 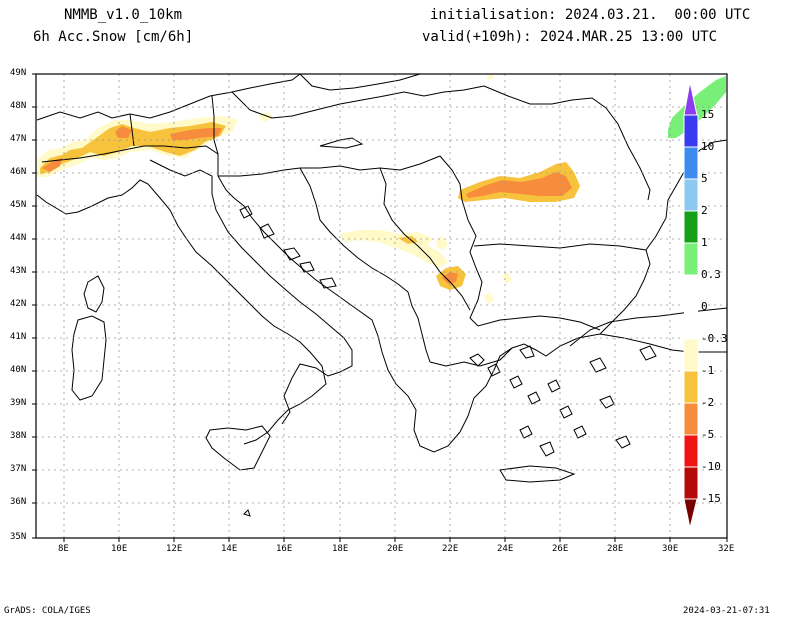 What do you see at coordinates (704, 178) in the screenshot?
I see `colorbar-label: 5` at bounding box center [704, 178].